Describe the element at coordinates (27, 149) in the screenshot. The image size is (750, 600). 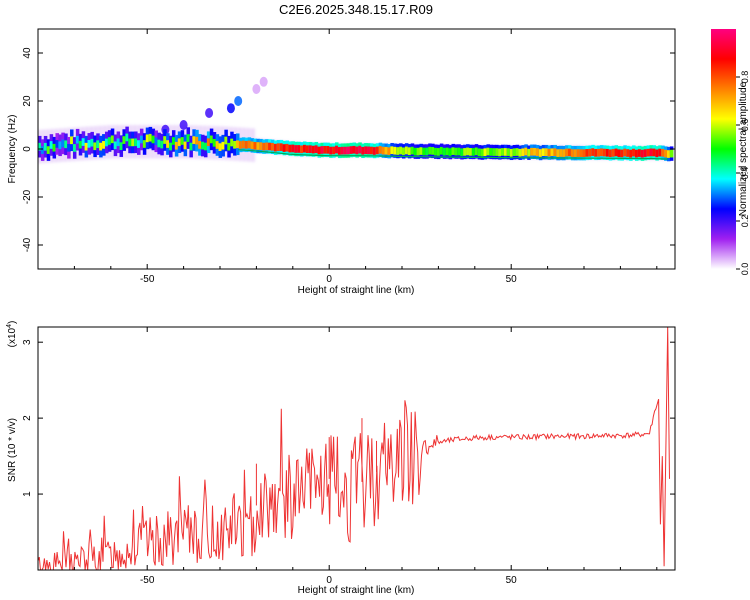
I see `y-tick-label: 0` at that location.